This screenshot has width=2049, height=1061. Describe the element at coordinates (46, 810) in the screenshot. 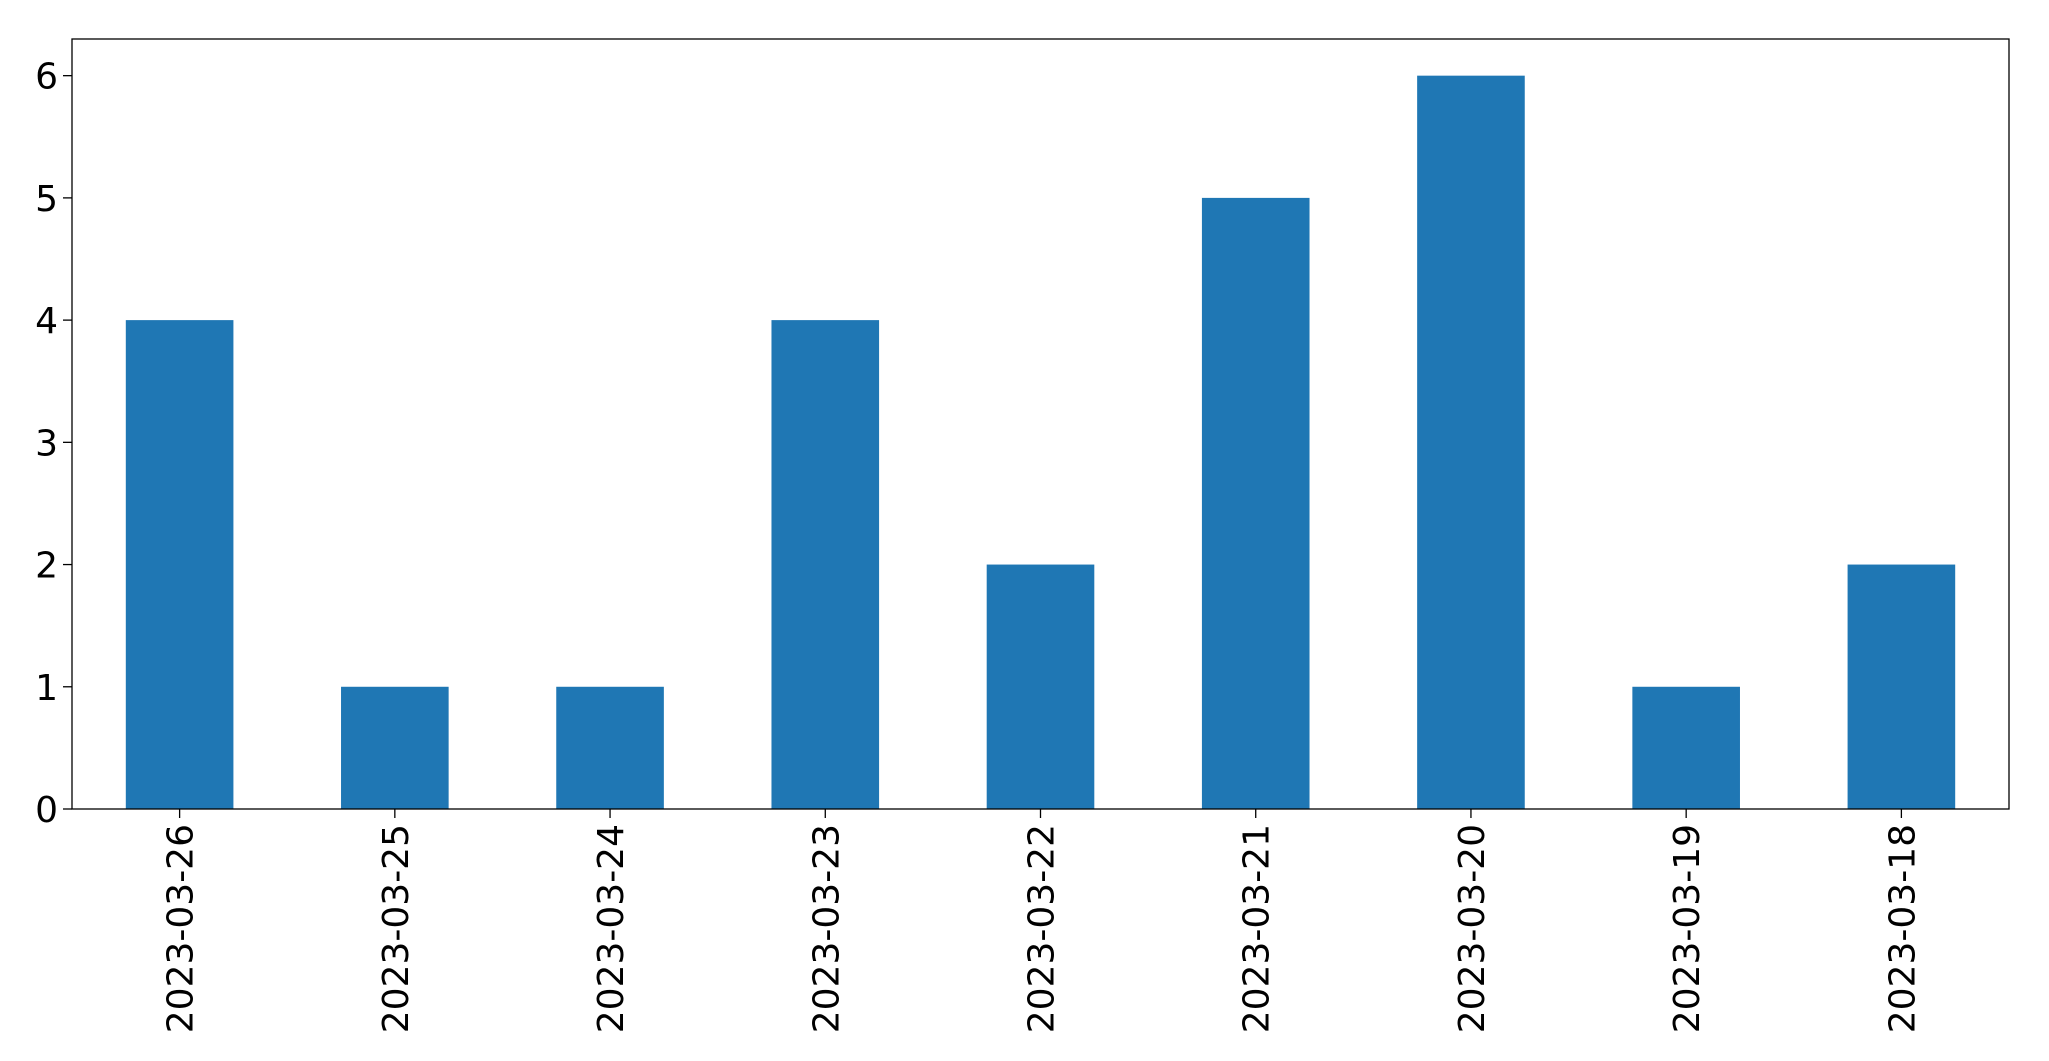

I see `y-tick-label: 0` at that location.